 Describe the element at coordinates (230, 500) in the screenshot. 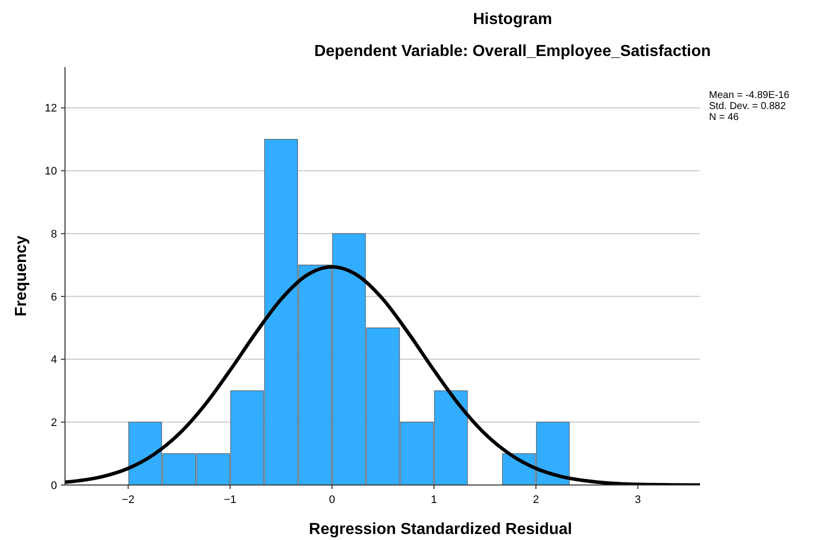

I see `x-tick-label: −1` at that location.